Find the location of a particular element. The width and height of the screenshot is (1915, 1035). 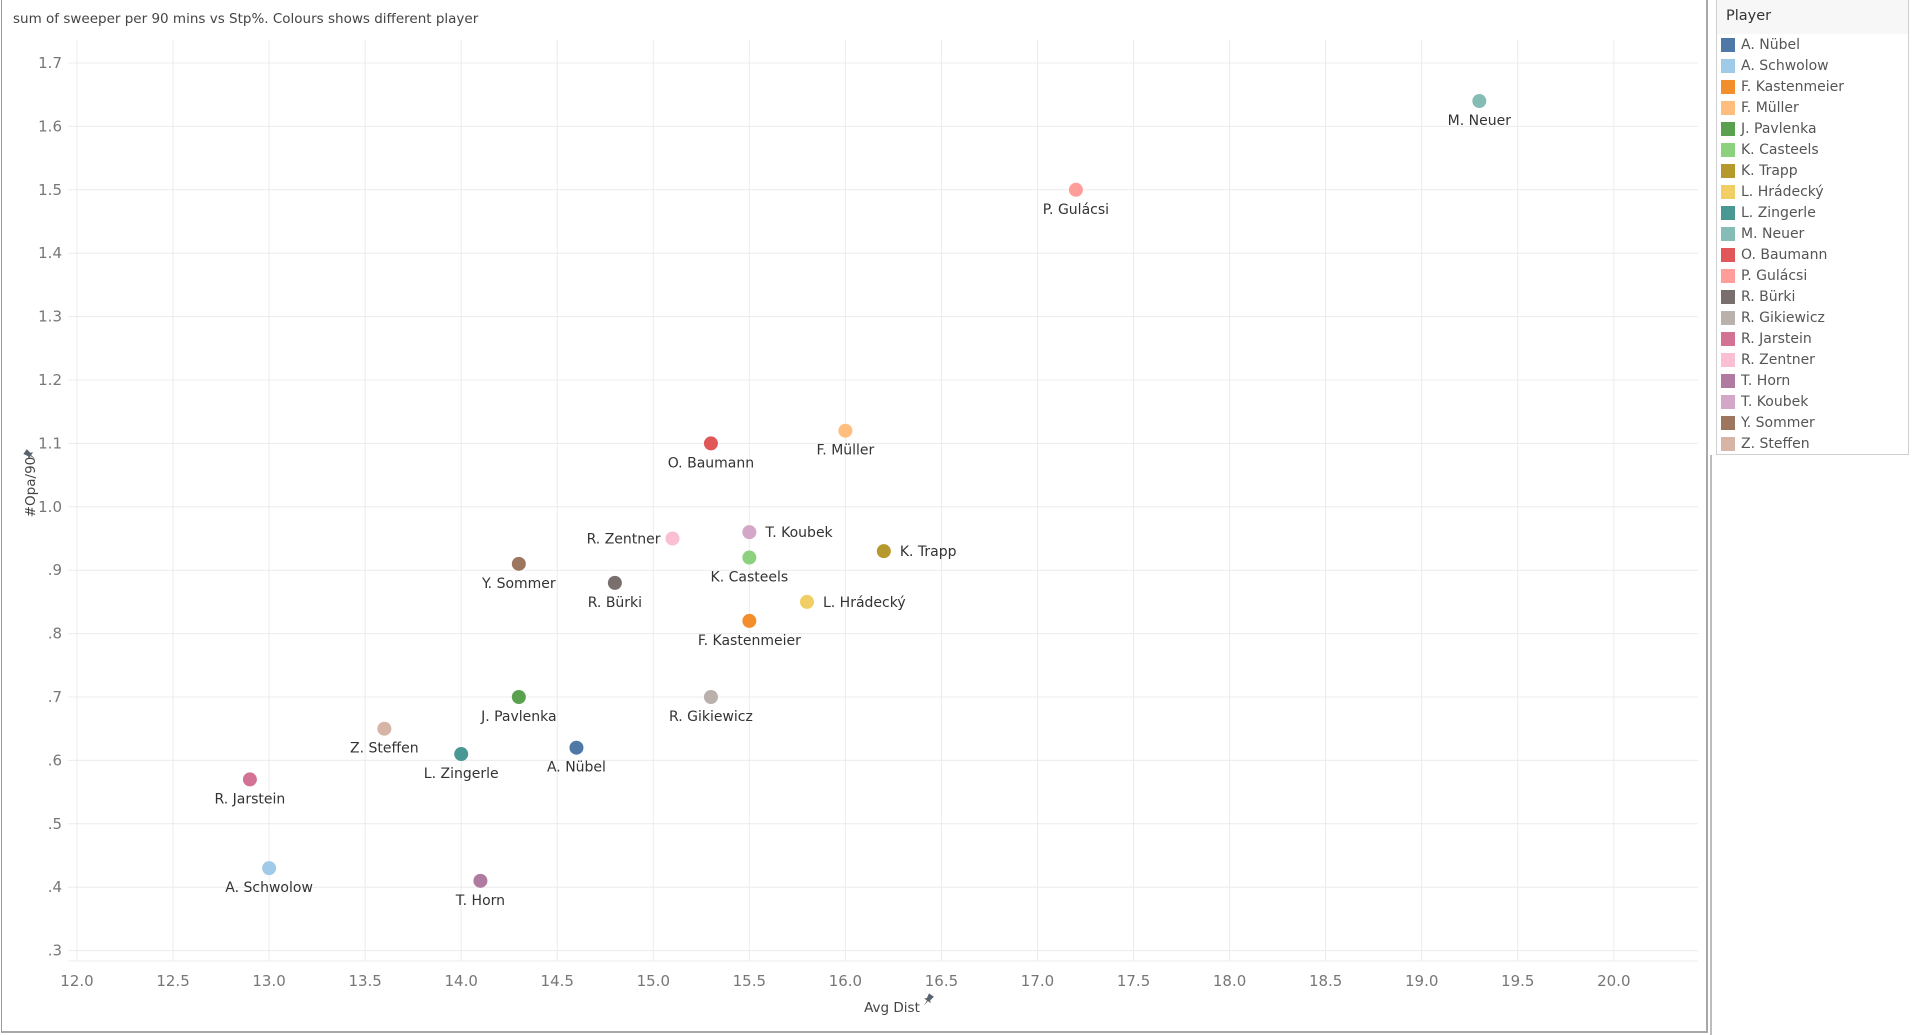

y-tick-label: .7 is located at coordinates (55, 697).